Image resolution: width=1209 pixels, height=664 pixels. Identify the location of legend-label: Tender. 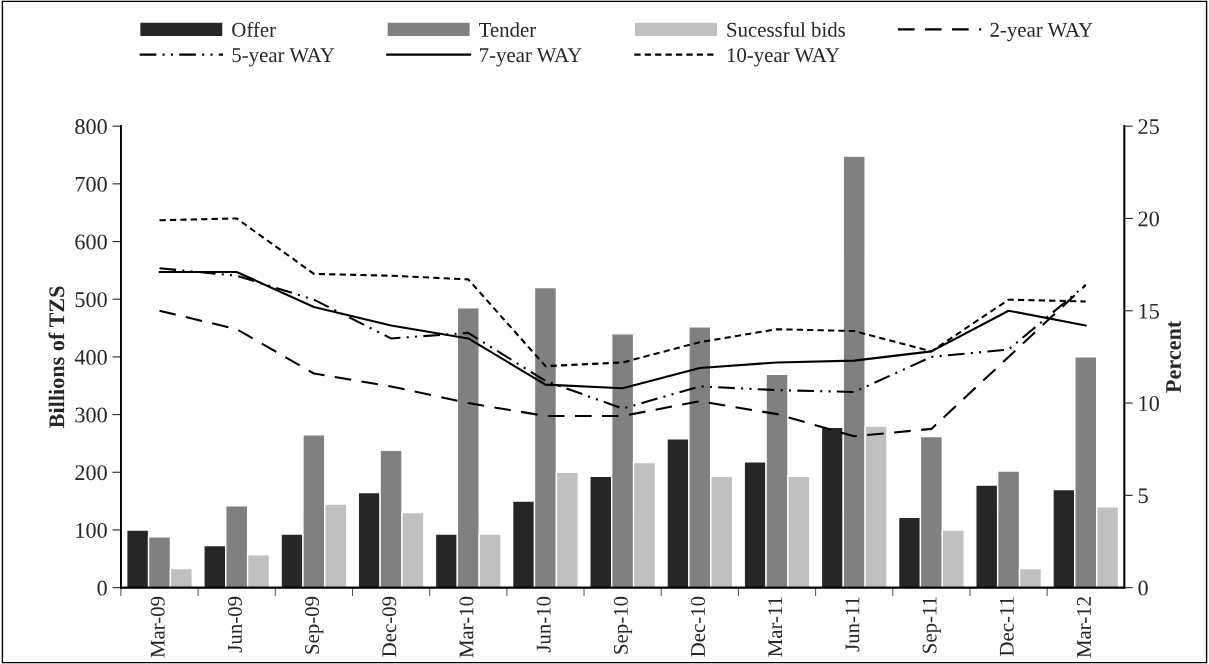
(507, 29).